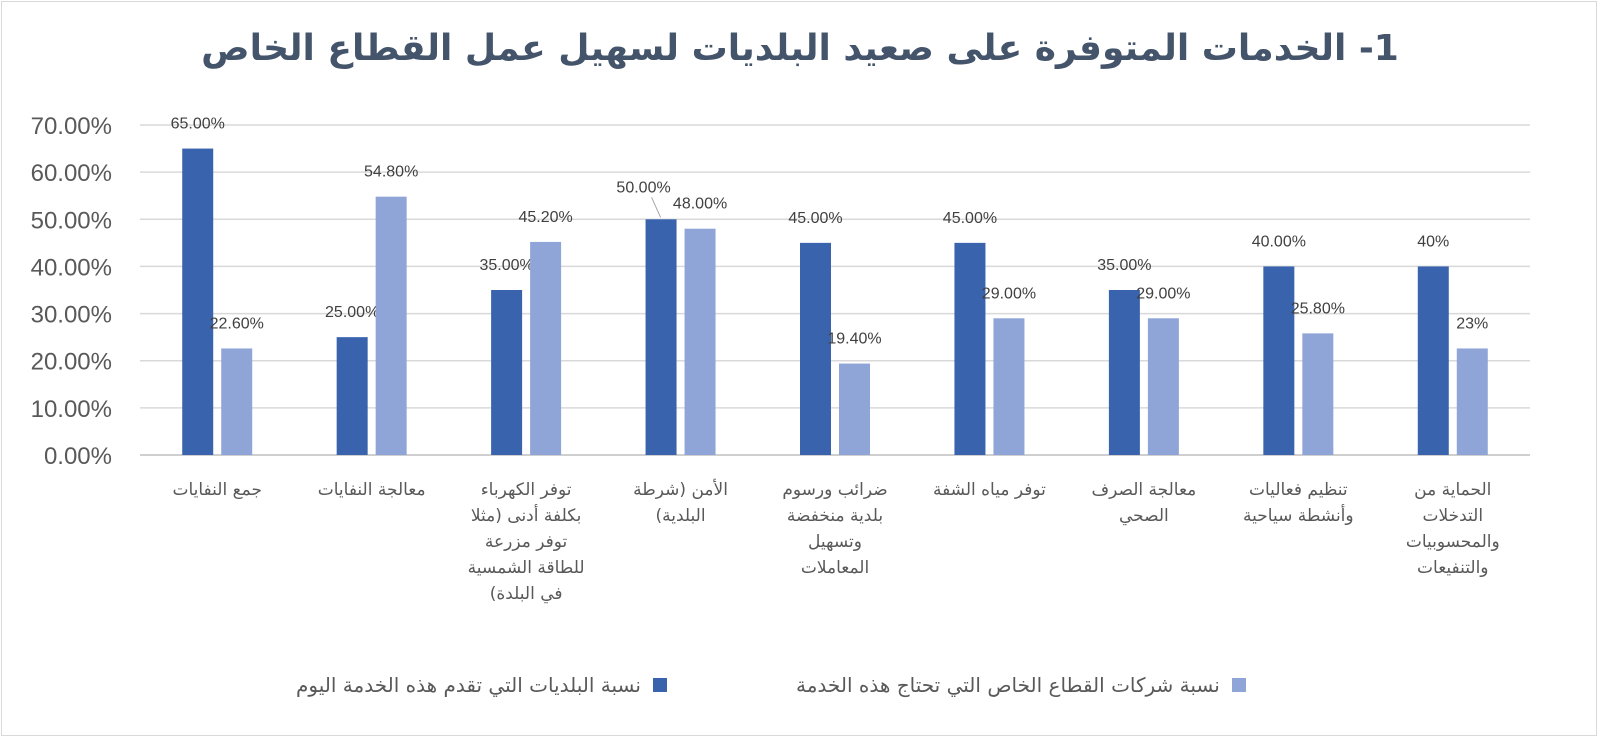  What do you see at coordinates (71, 173) in the screenshot?
I see `y-tick-label: 60.00%` at bounding box center [71, 173].